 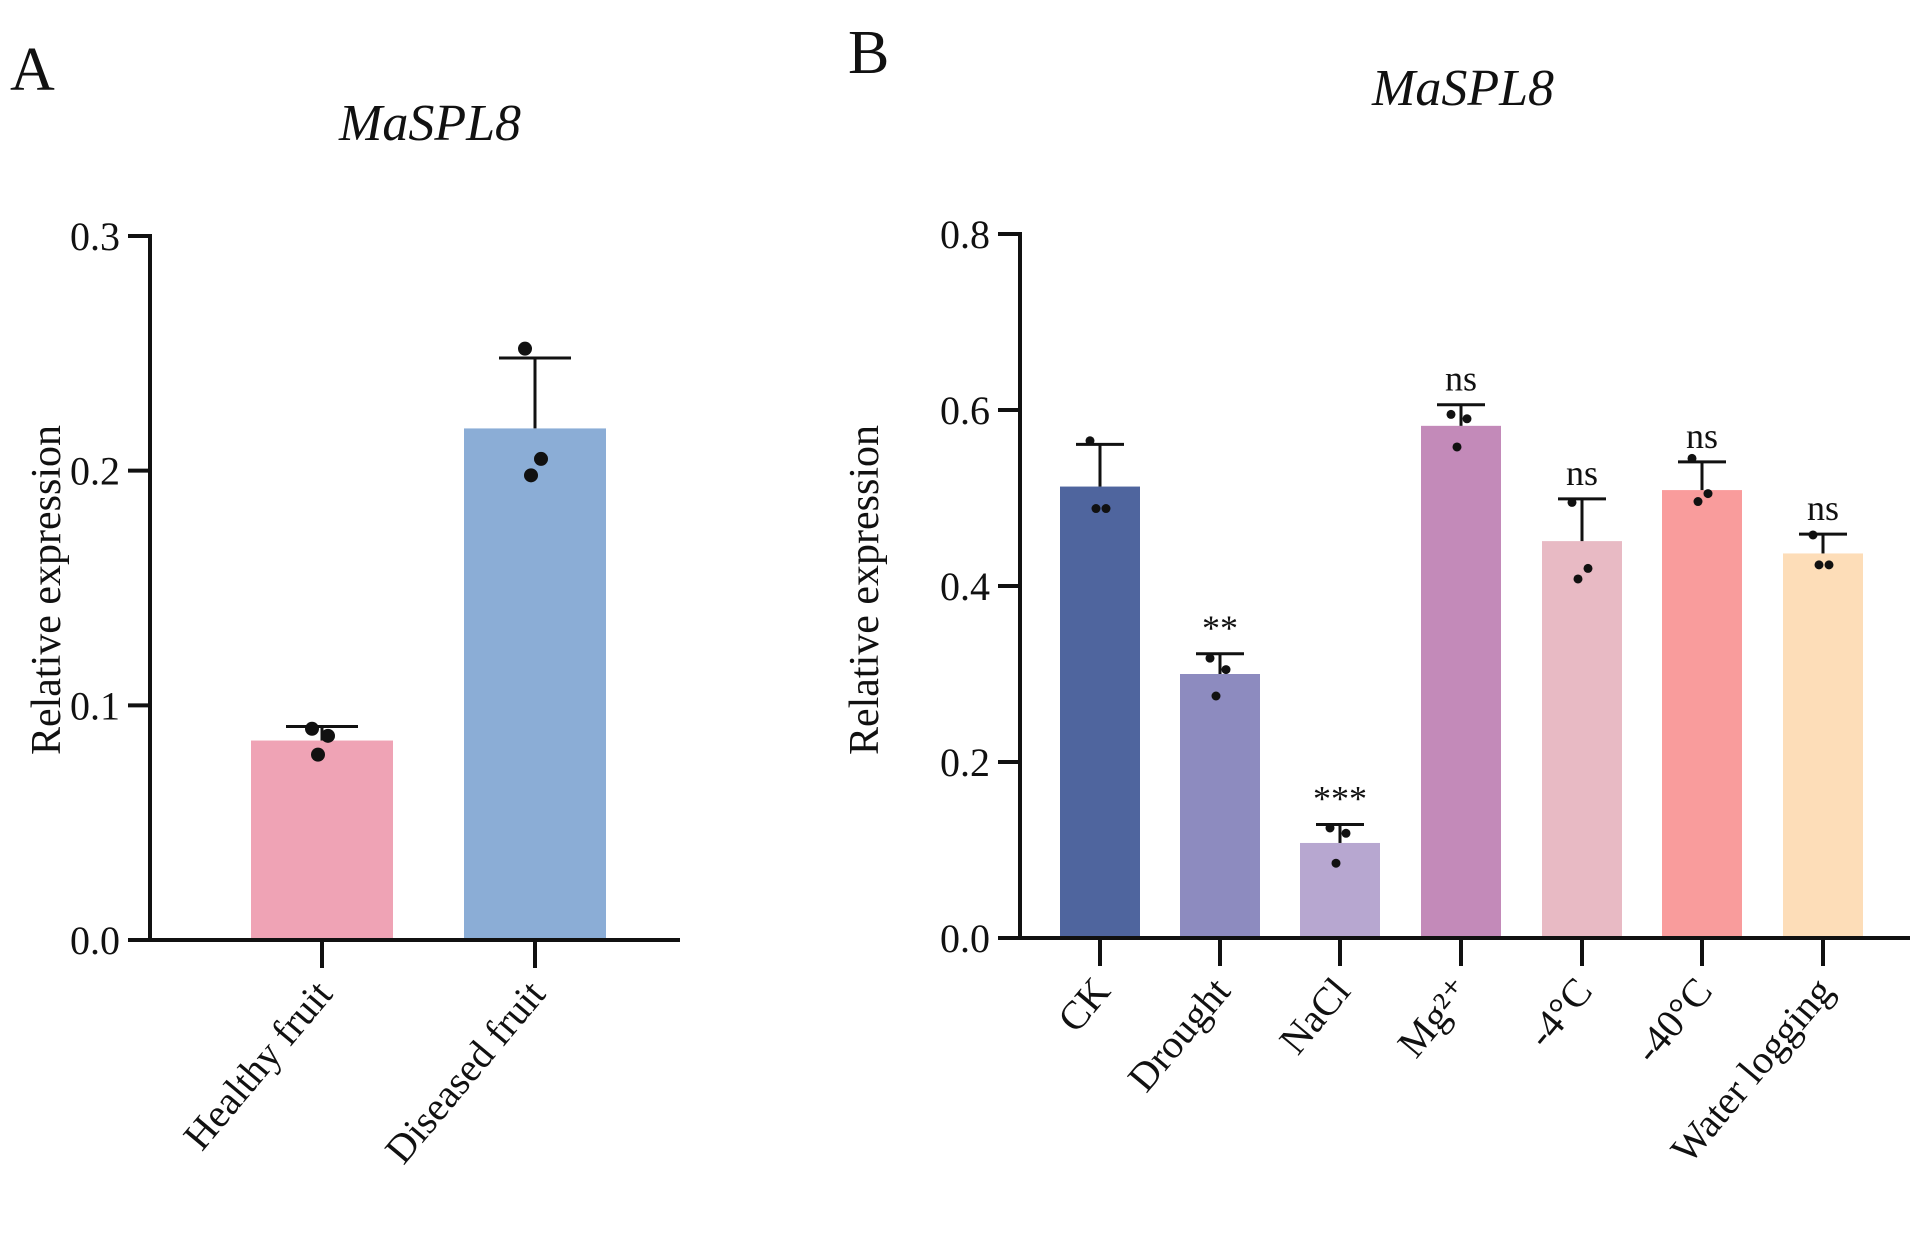 What do you see at coordinates (465, 1072) in the screenshot?
I see `panel-a-category-label-2: Diseased fruit` at bounding box center [465, 1072].